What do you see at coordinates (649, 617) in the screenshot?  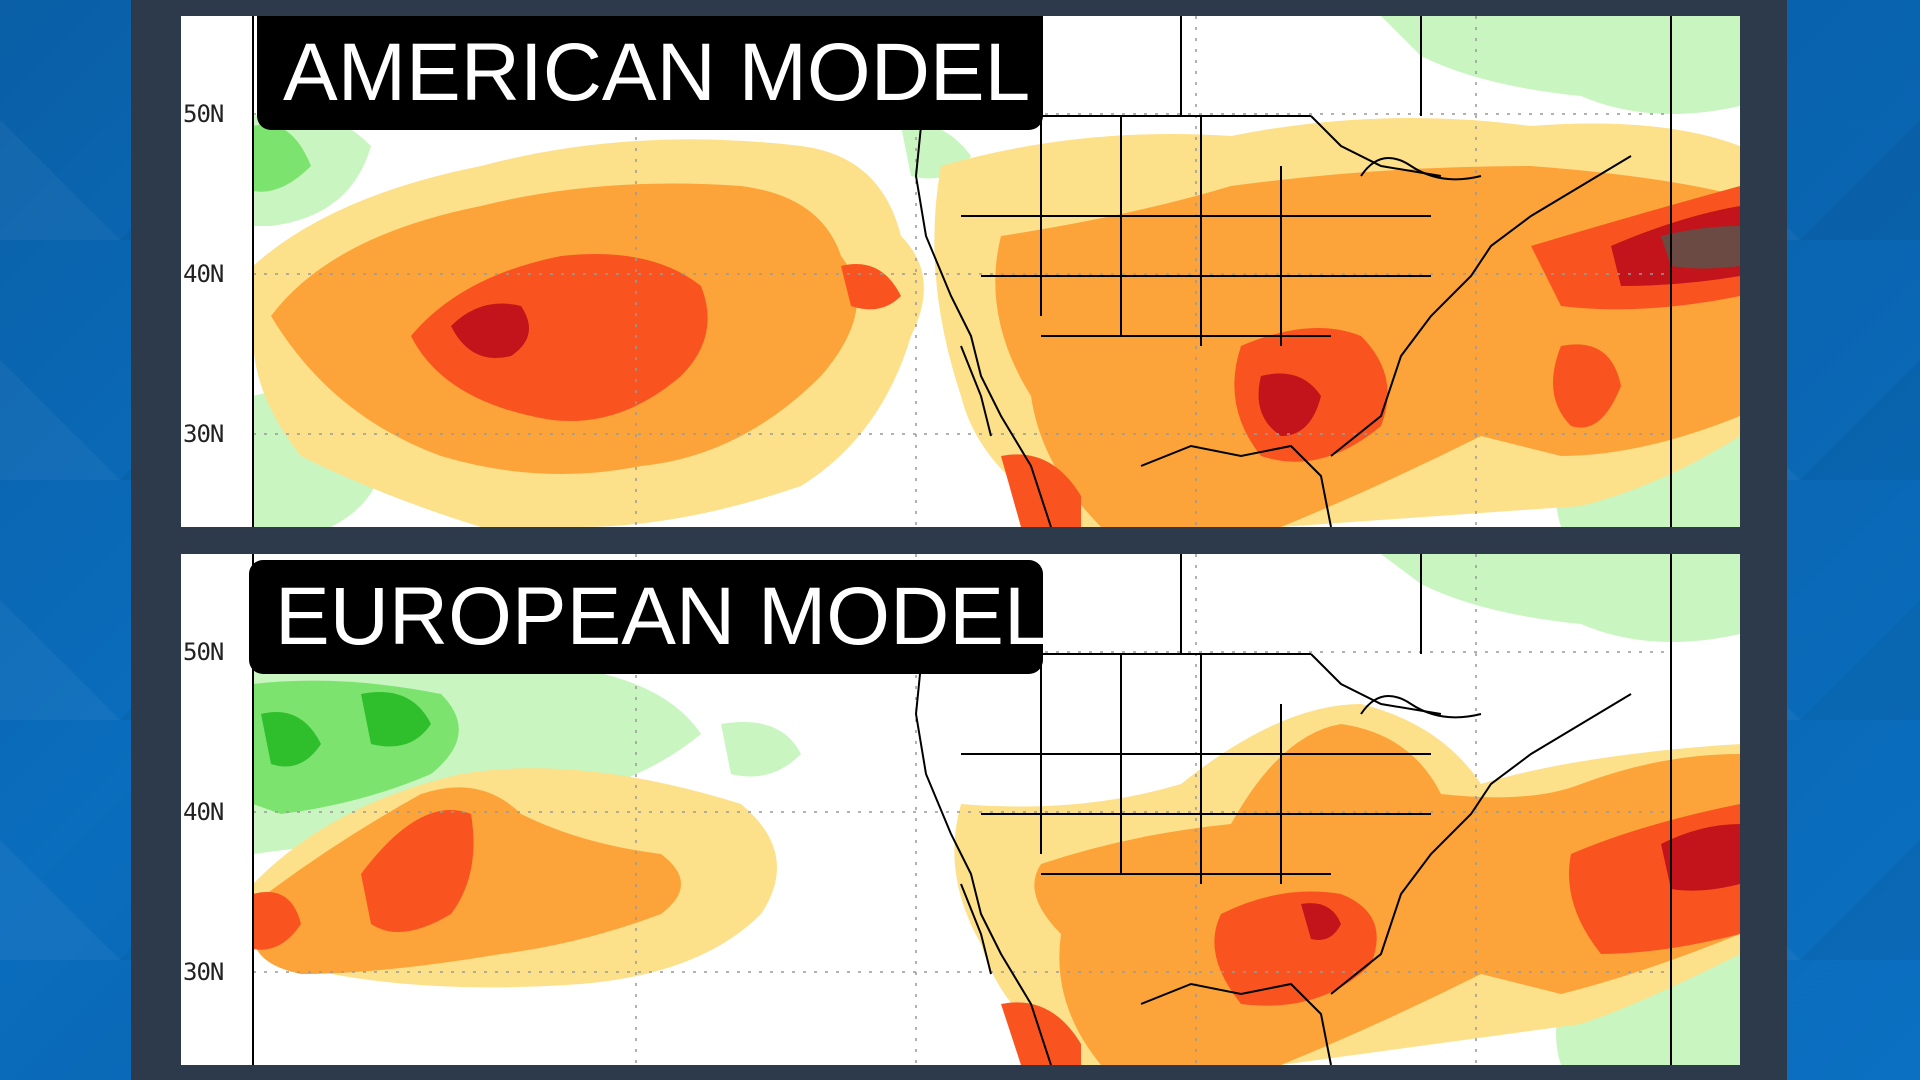 I see `european-model-title: EUROPEAN MODEL` at bounding box center [649, 617].